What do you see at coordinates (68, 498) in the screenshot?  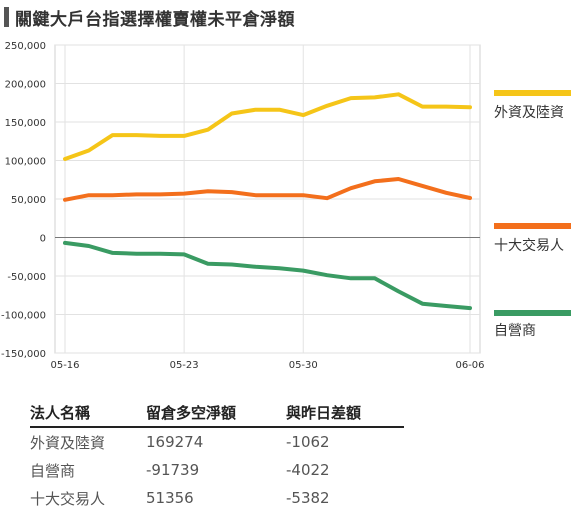 I see `row-institution: 十大交易人` at bounding box center [68, 498].